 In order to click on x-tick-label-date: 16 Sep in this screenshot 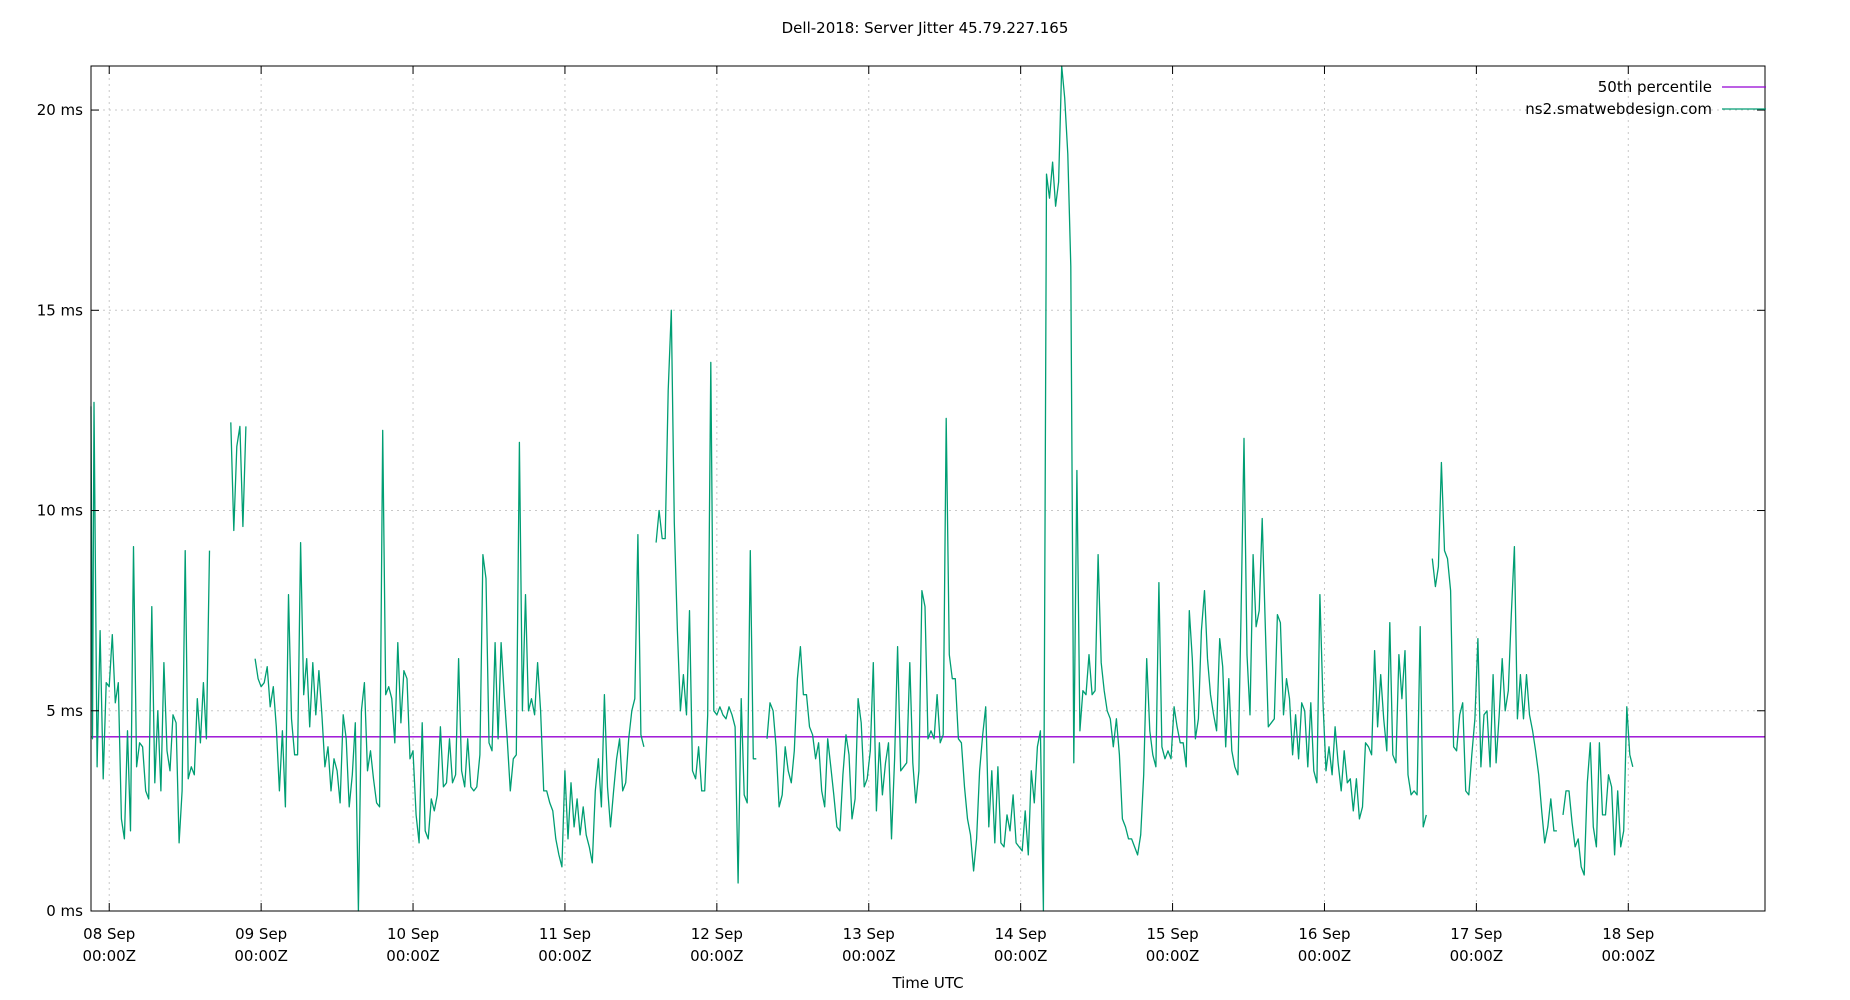, I will do `click(1324, 934)`.